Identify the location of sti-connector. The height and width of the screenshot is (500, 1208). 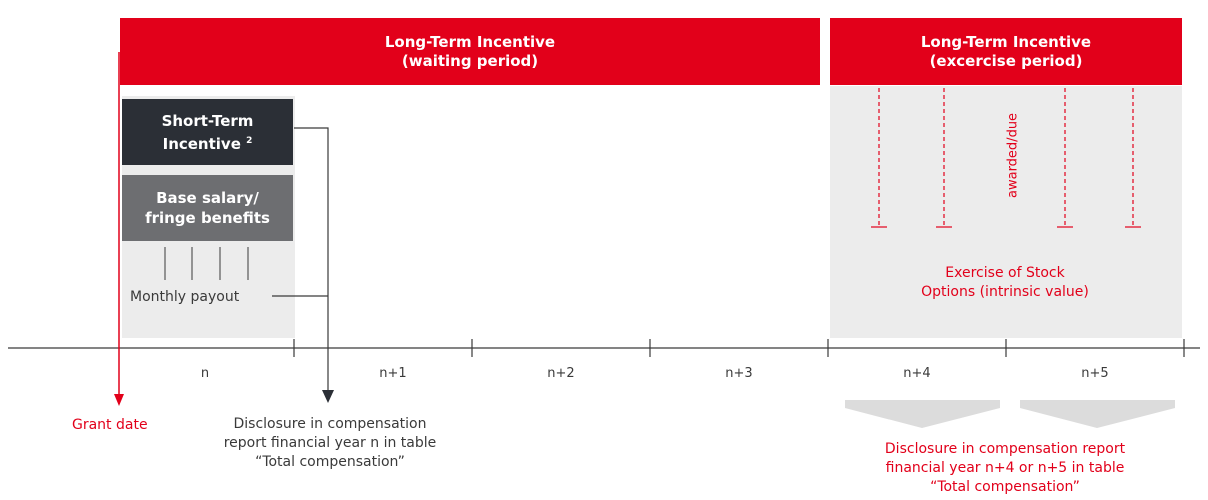
(311, 258).